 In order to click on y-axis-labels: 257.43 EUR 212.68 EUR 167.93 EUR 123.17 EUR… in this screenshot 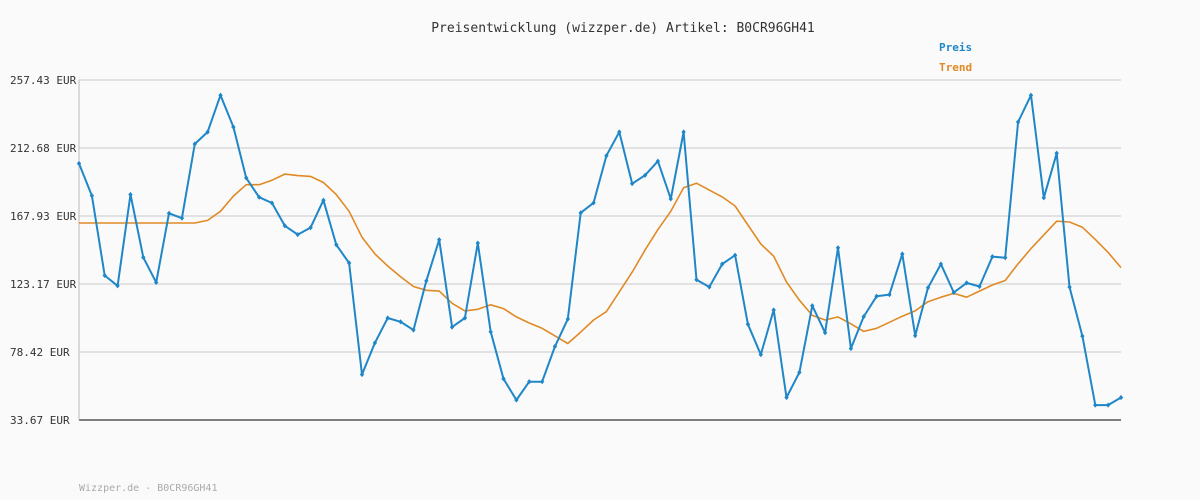, I will do `click(43, 250)`.